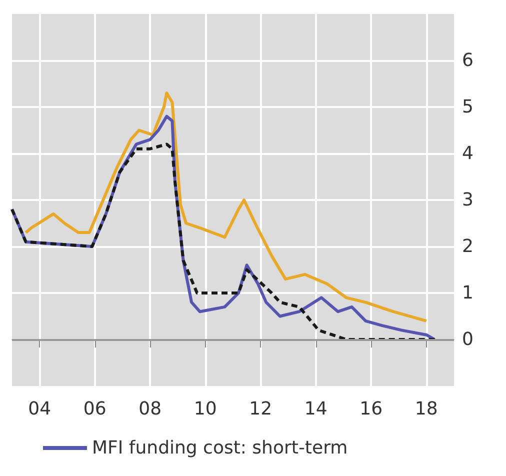 The width and height of the screenshot is (506, 476). What do you see at coordinates (260, 409) in the screenshot?
I see `x-tick-label: 12` at bounding box center [260, 409].